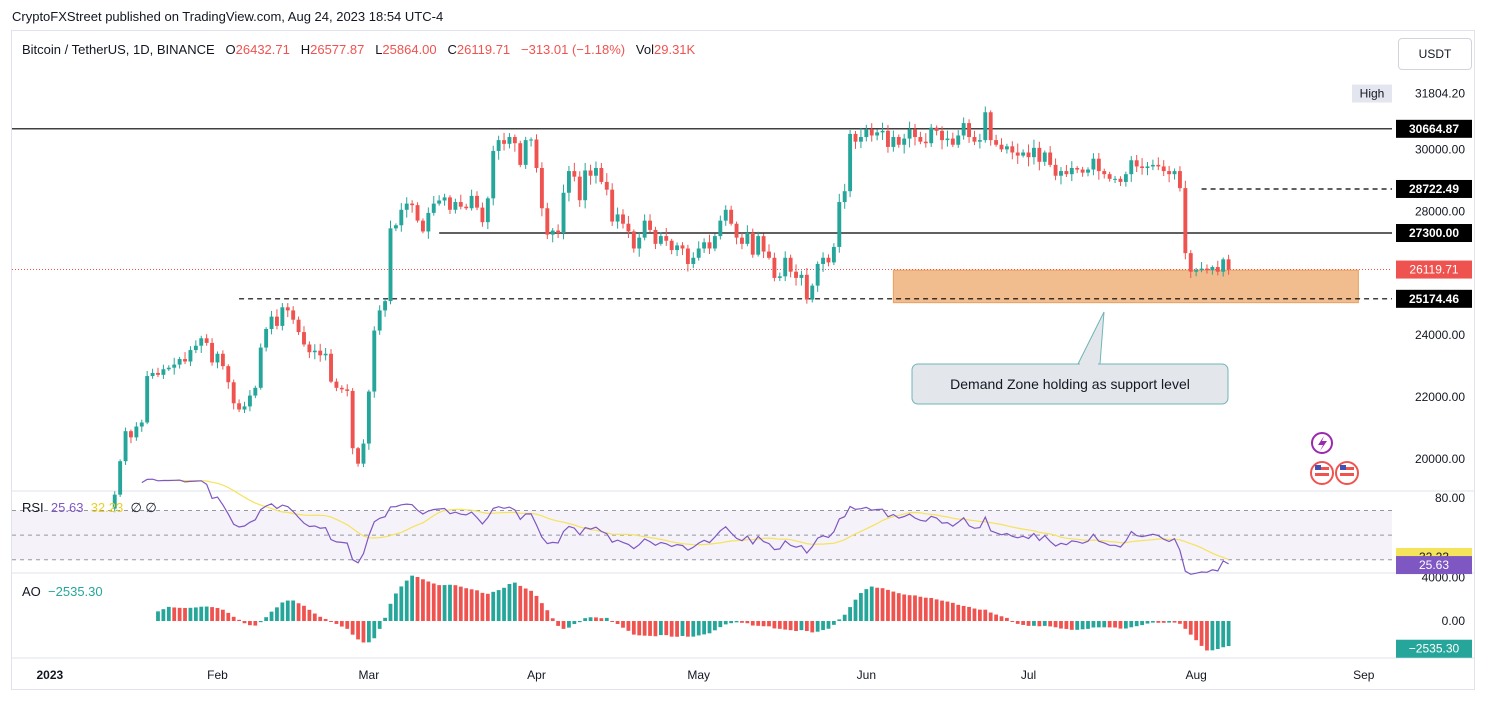 The image size is (1488, 702). I want to click on currency-button: USDT, so click(1435, 54).